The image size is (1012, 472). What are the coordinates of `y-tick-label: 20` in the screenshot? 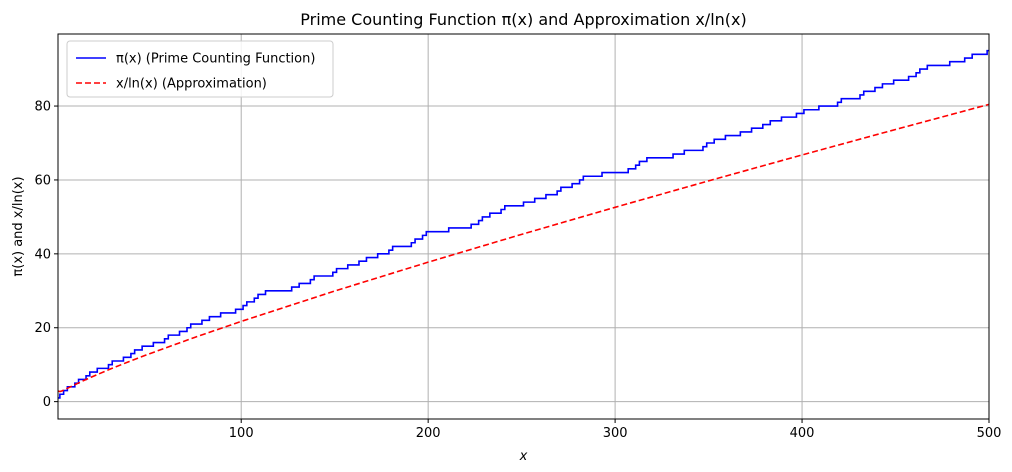 It's located at (42, 328).